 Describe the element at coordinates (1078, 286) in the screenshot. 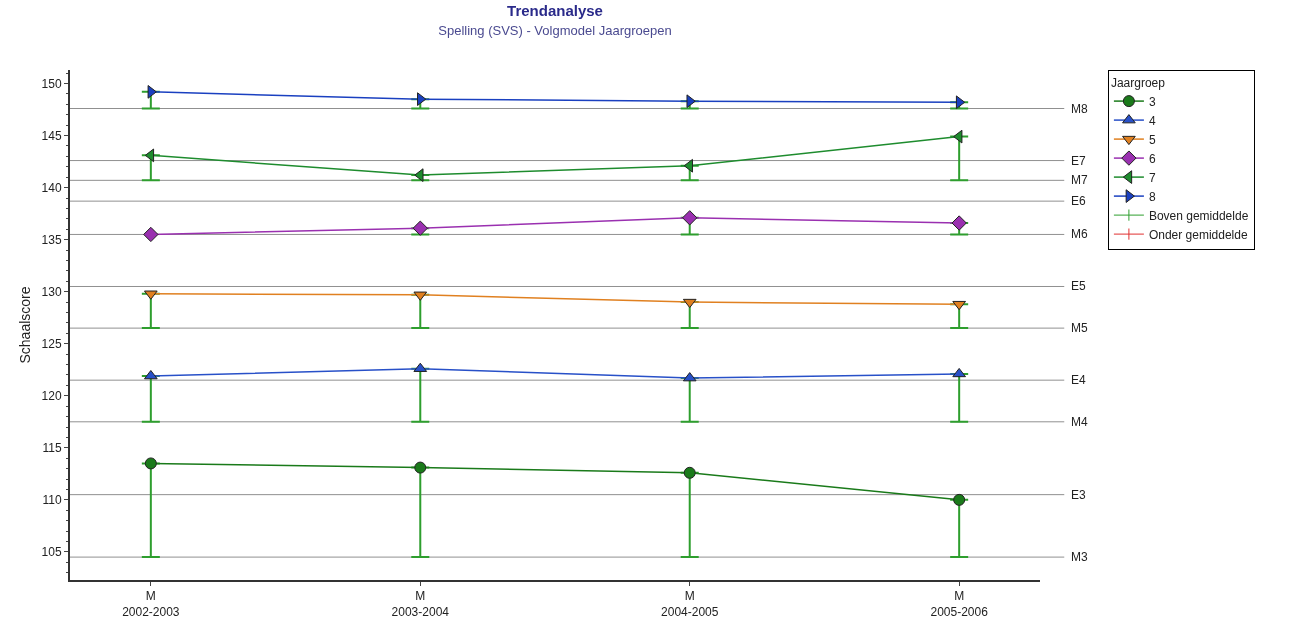

I see `ref-line-label: E5` at that location.